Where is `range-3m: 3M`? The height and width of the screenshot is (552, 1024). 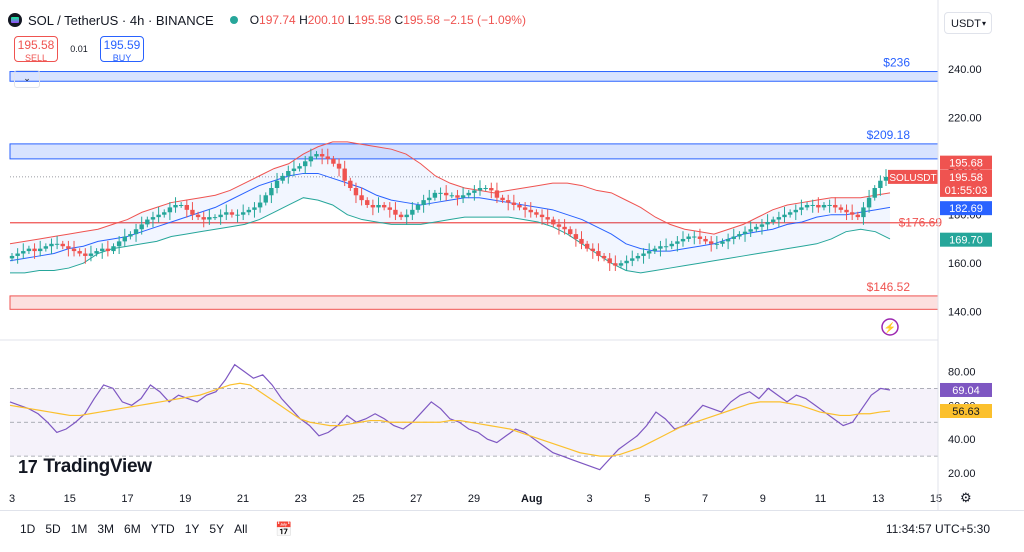
range-3m: 3M is located at coordinates (106, 529).